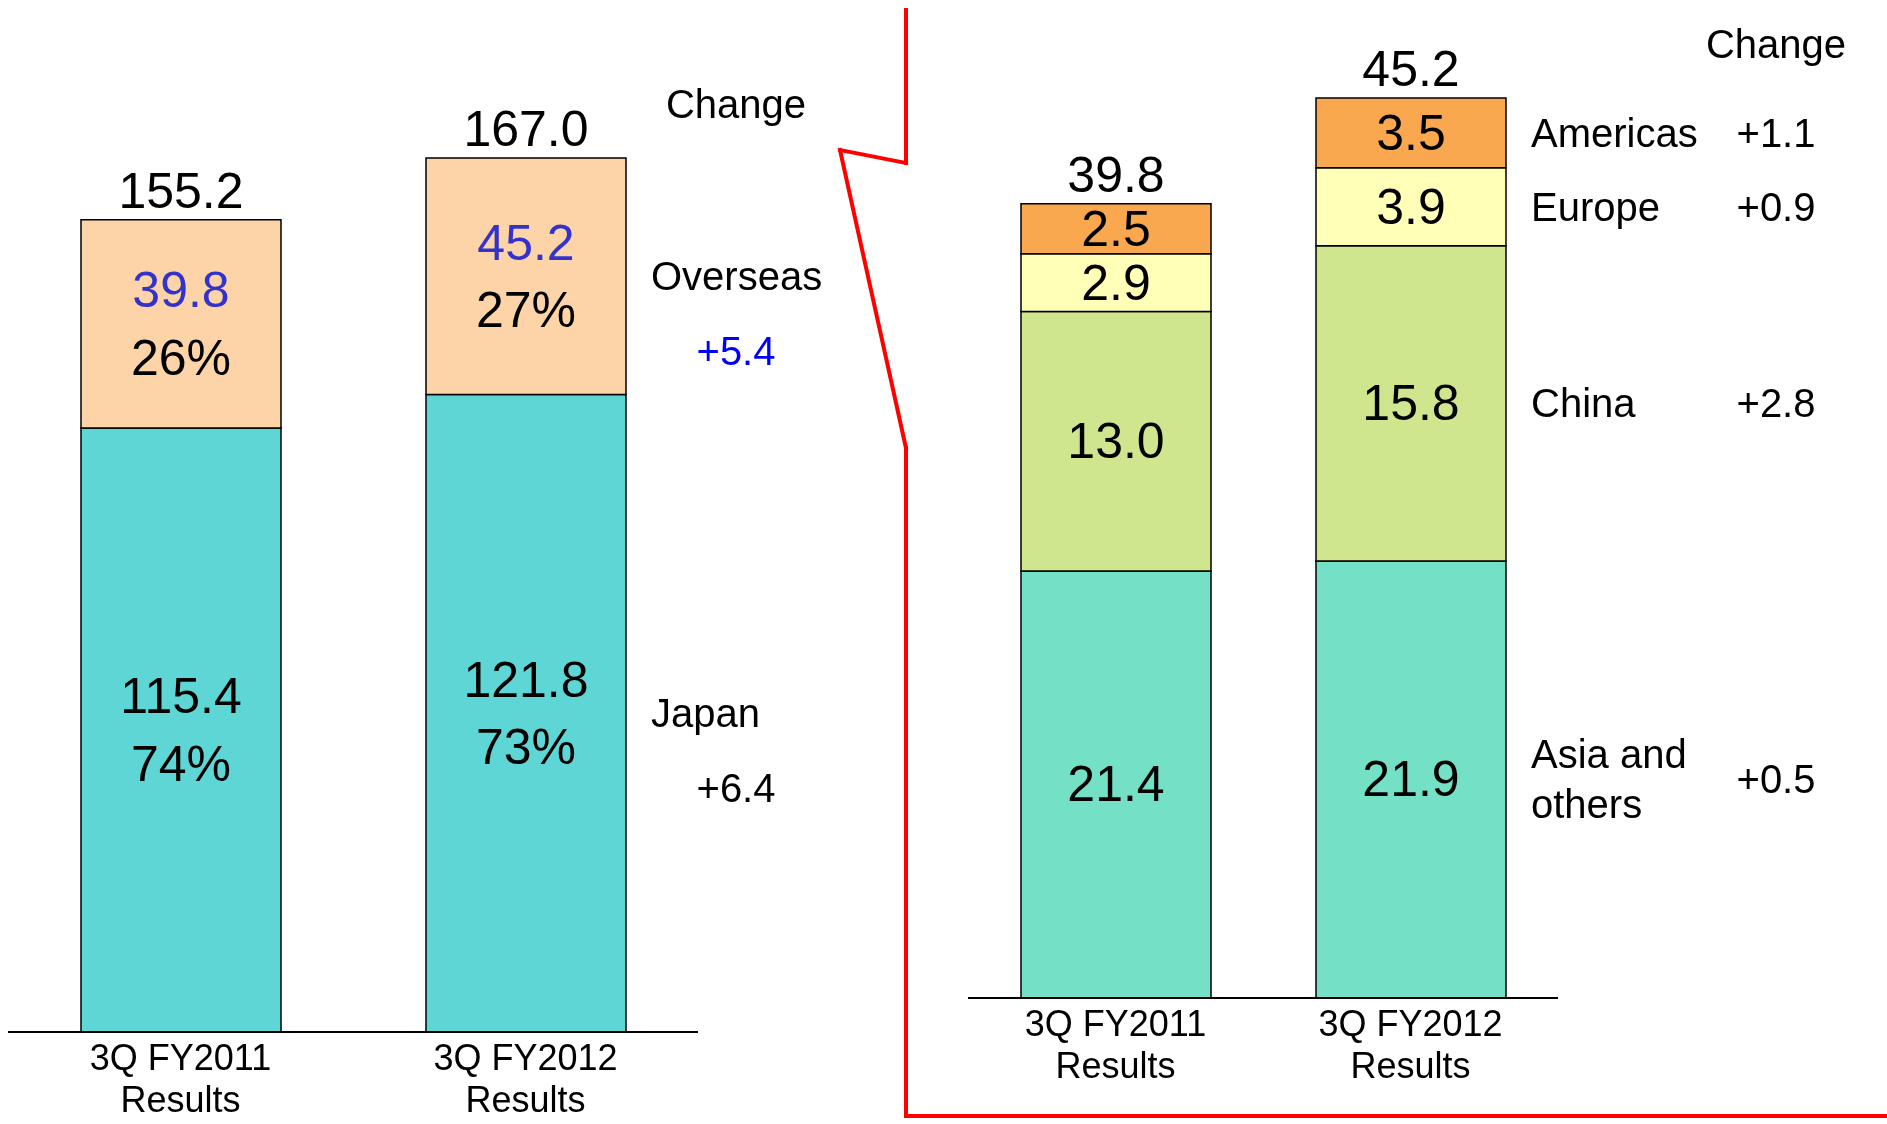  What do you see at coordinates (1116, 441) in the screenshot?
I see `data-label: 13.0` at bounding box center [1116, 441].